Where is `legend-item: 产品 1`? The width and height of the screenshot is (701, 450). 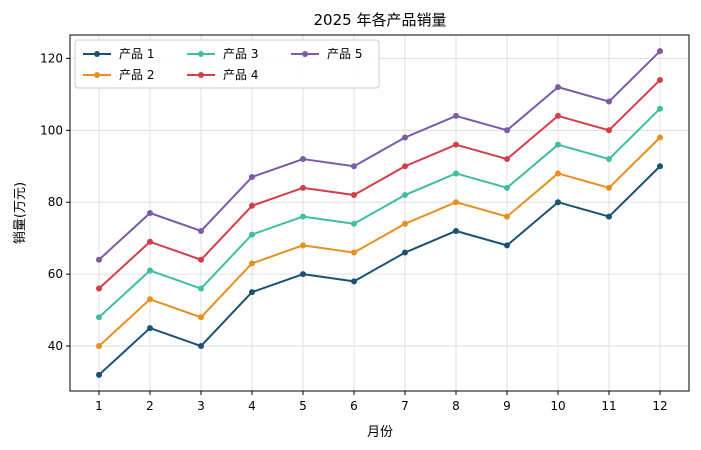
legend-item: 产品 1 is located at coordinates (118, 54).